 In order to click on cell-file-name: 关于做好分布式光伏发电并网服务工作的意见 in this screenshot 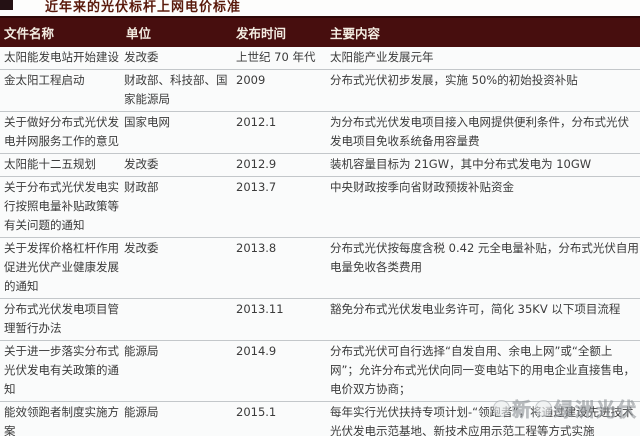, I will do `click(61, 132)`.